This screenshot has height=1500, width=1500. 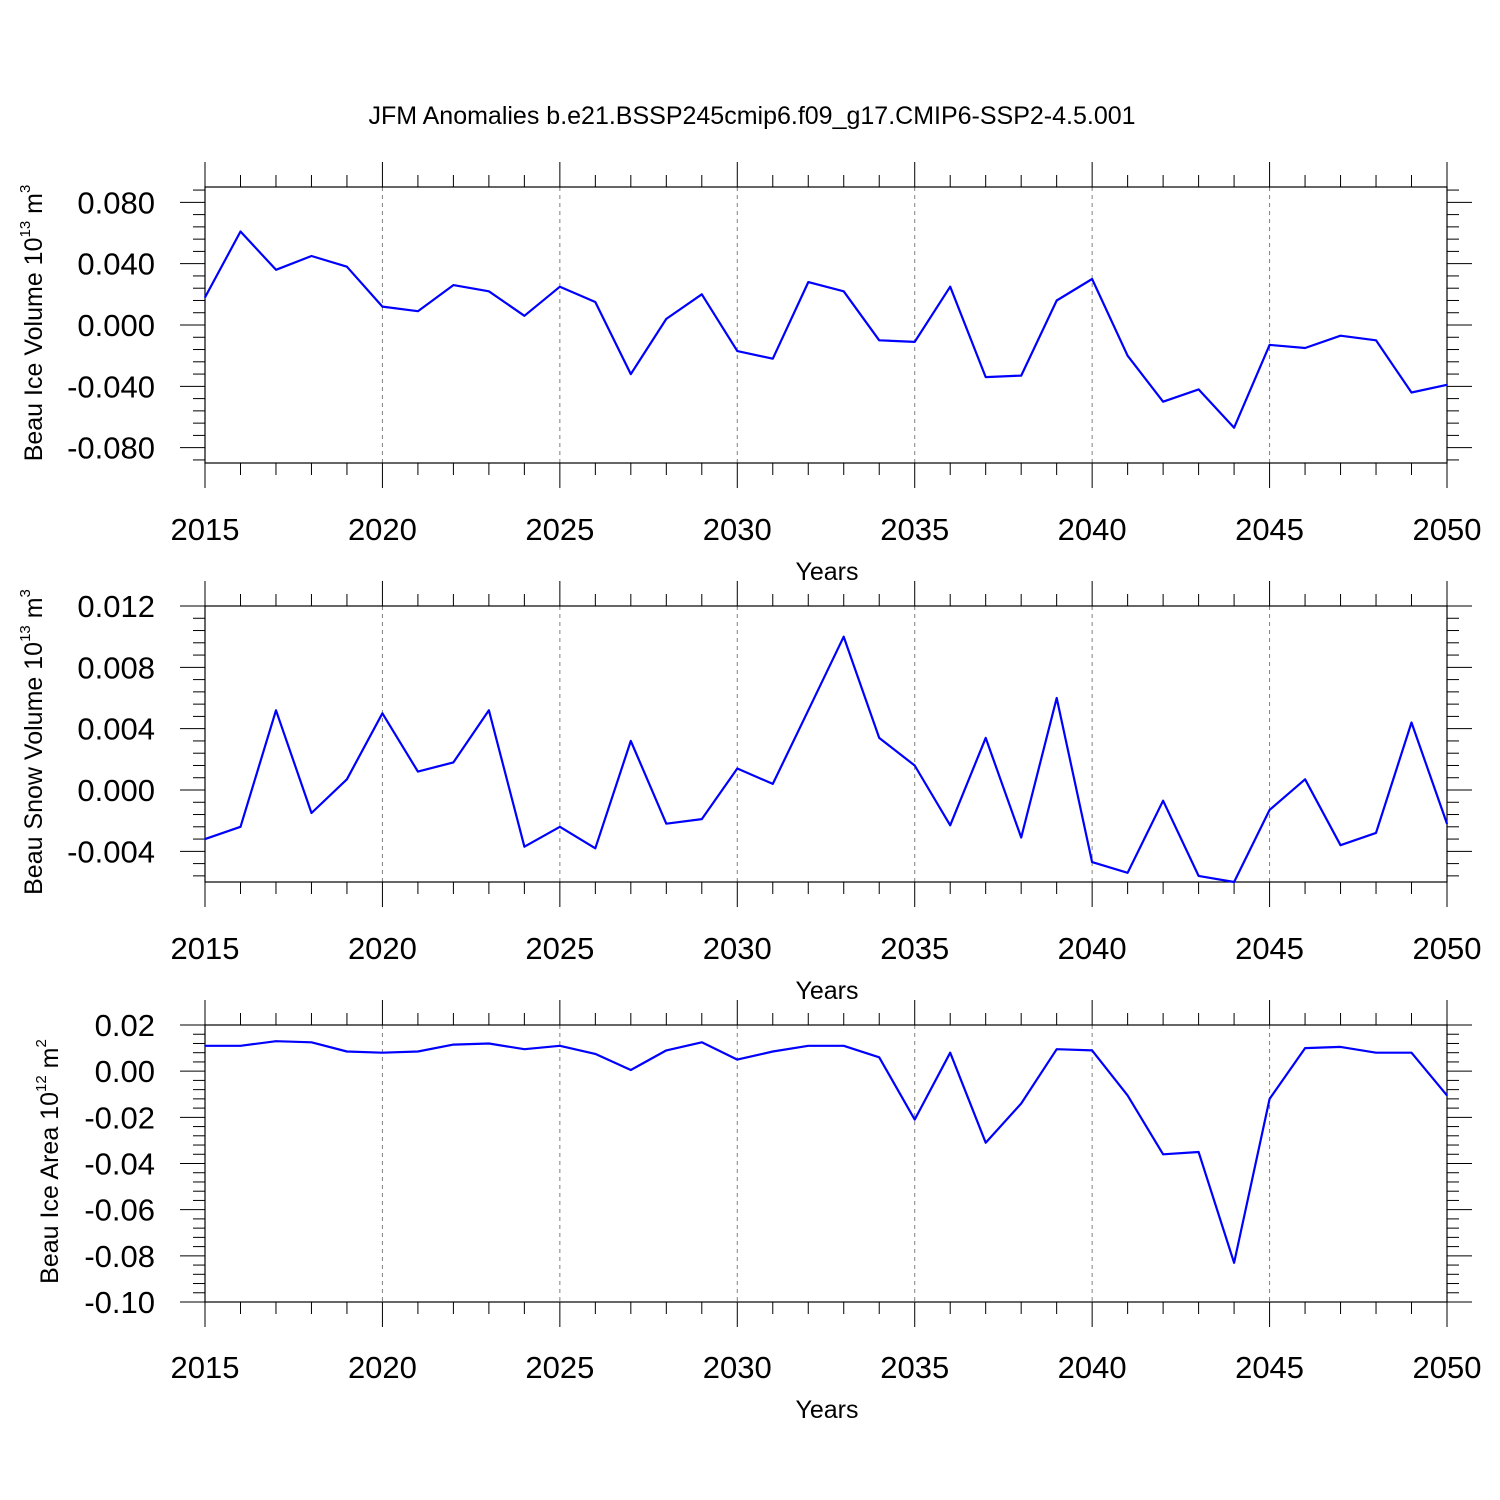 What do you see at coordinates (41, 1043) in the screenshot?
I see `y-axis-label-unit-exponent: 2` at bounding box center [41, 1043].